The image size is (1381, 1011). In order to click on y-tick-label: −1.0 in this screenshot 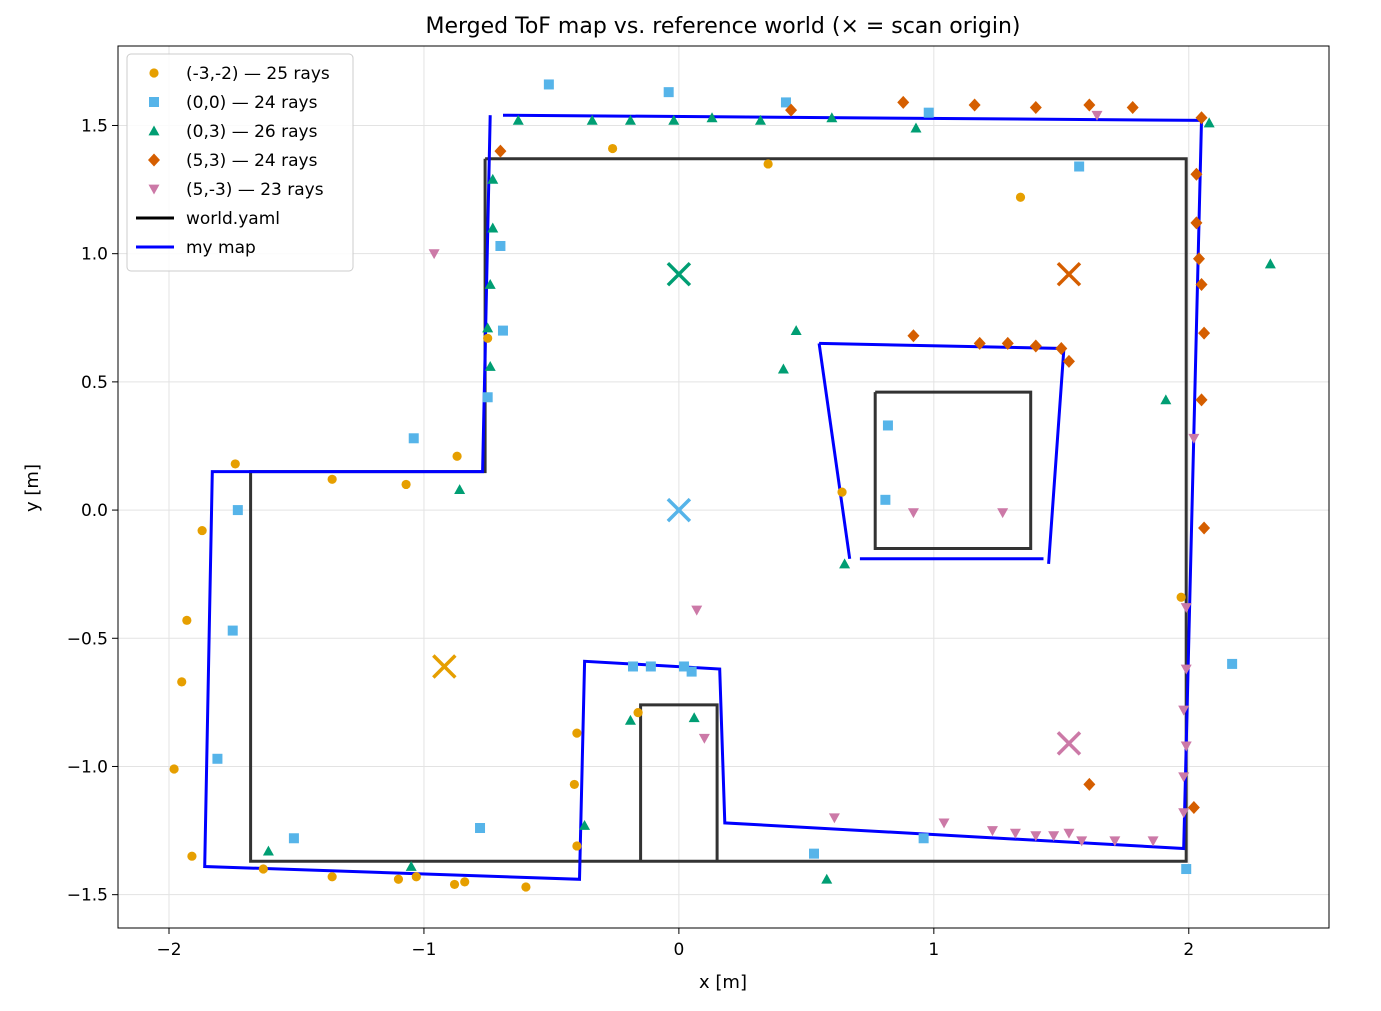, I will do `click(87, 767)`.